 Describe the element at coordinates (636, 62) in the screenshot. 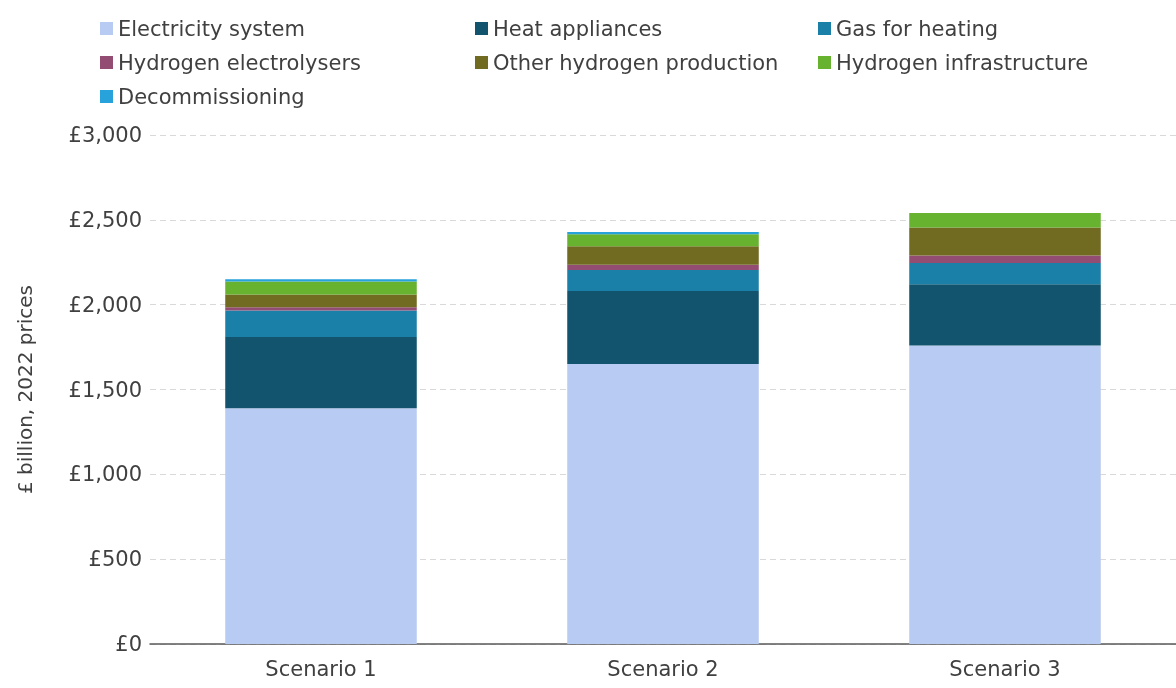

I see `legend-label: Other hydrogen production` at that location.